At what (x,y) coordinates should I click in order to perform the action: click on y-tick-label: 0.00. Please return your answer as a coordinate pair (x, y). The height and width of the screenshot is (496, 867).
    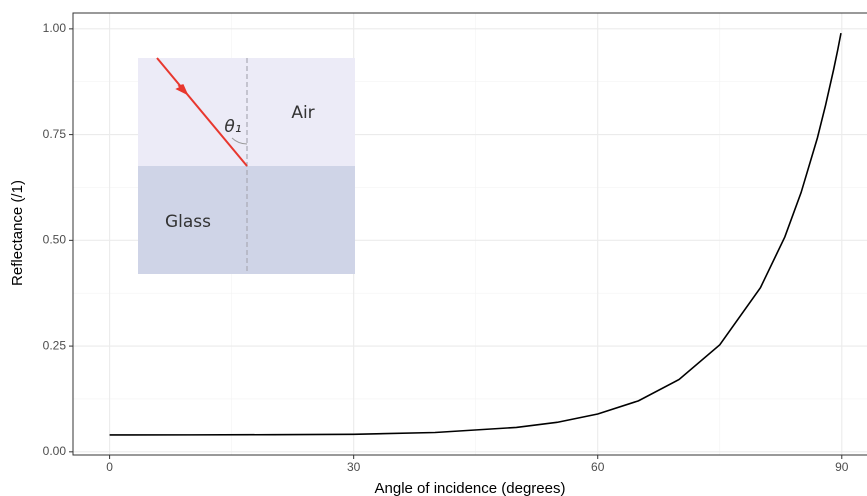
    Looking at the image, I should click on (55, 451).